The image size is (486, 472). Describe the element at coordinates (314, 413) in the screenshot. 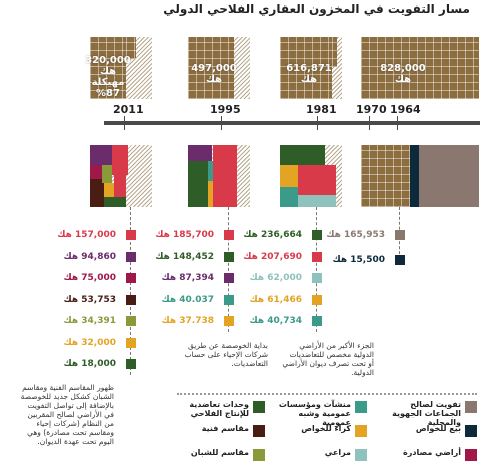

I see `legend-label: منشآت ومؤسسات عمومية وشبه عمومية` at that location.